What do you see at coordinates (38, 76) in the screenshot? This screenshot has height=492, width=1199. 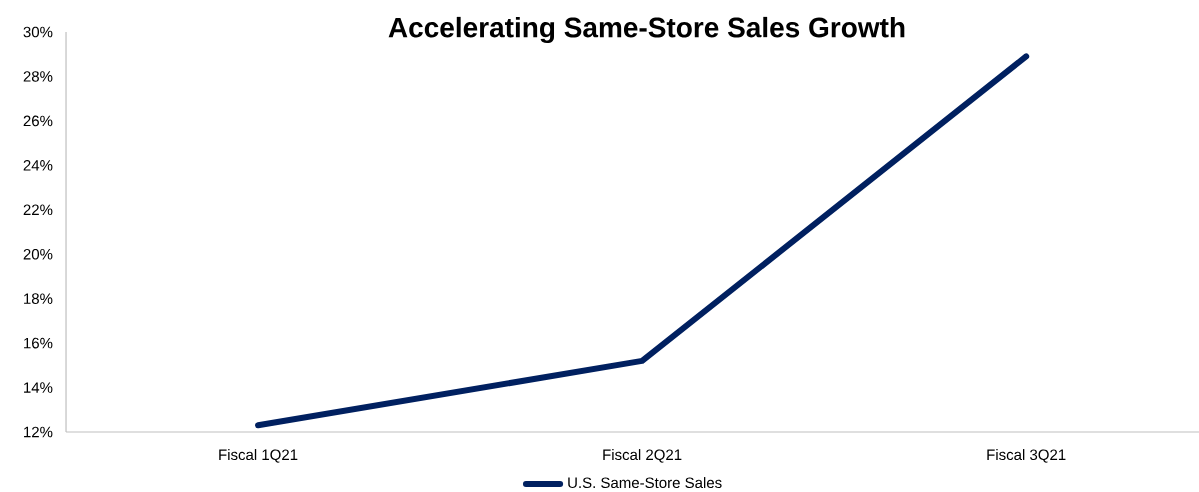 I see `y-tick-label: 28%` at bounding box center [38, 76].